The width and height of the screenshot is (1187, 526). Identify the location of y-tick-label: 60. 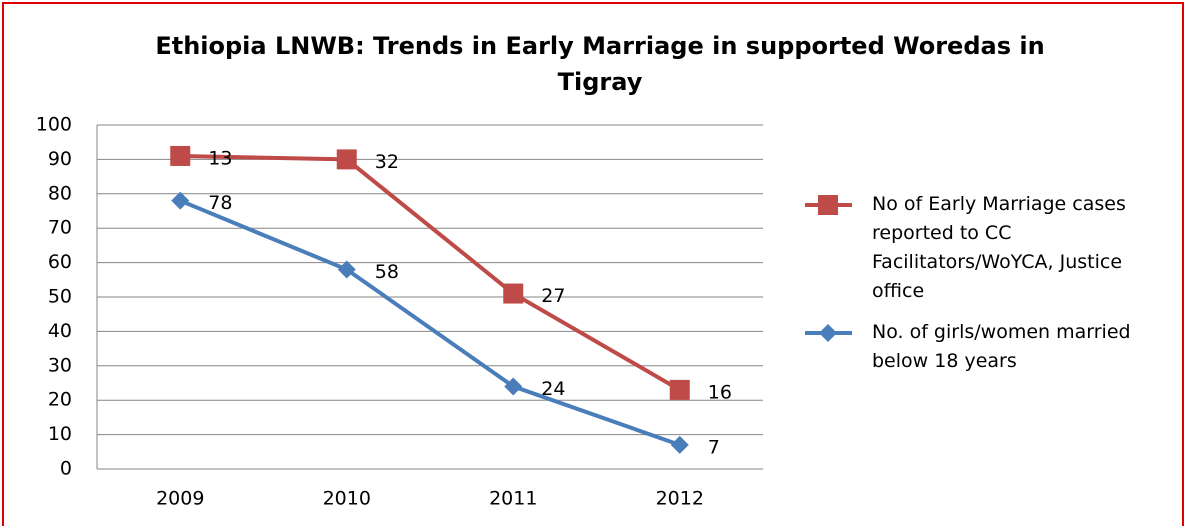
(60, 262).